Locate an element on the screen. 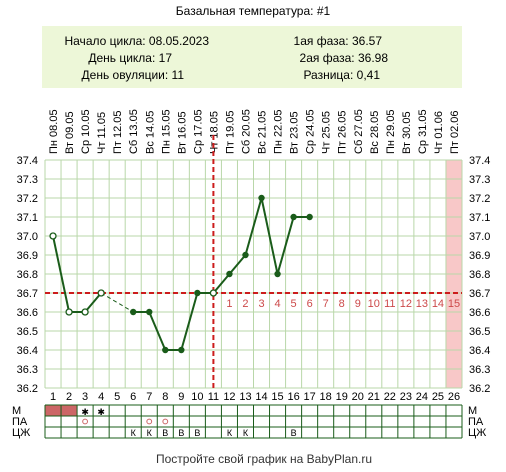 The height and width of the screenshot is (472, 506). difference-info: Разница: 0,41 is located at coordinates (341, 75).